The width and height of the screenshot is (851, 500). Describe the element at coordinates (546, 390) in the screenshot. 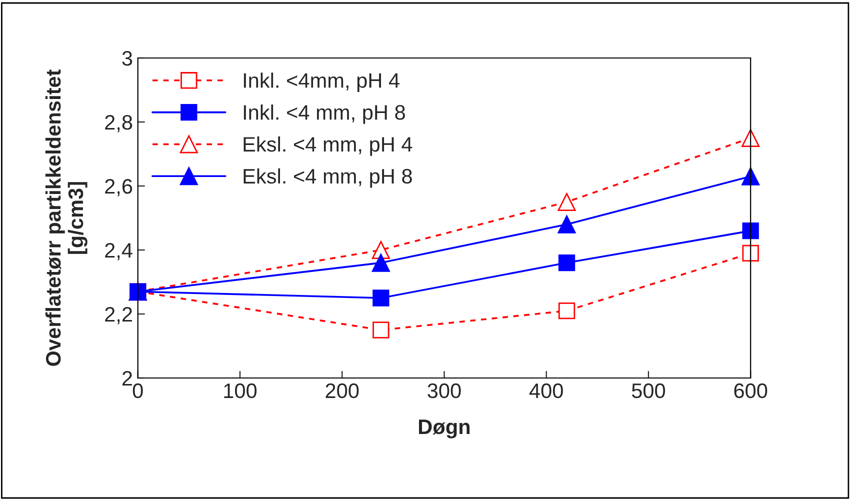

I see `x-tick-label: 400` at that location.